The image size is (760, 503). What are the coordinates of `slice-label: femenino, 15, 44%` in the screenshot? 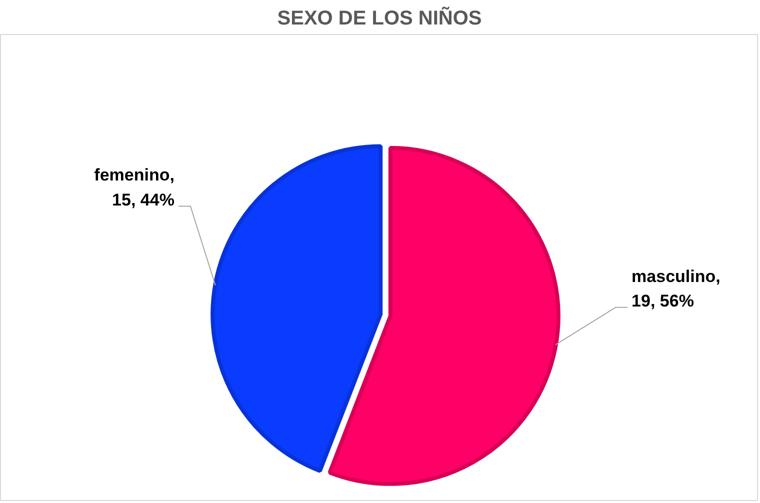 It's located at (134, 188).